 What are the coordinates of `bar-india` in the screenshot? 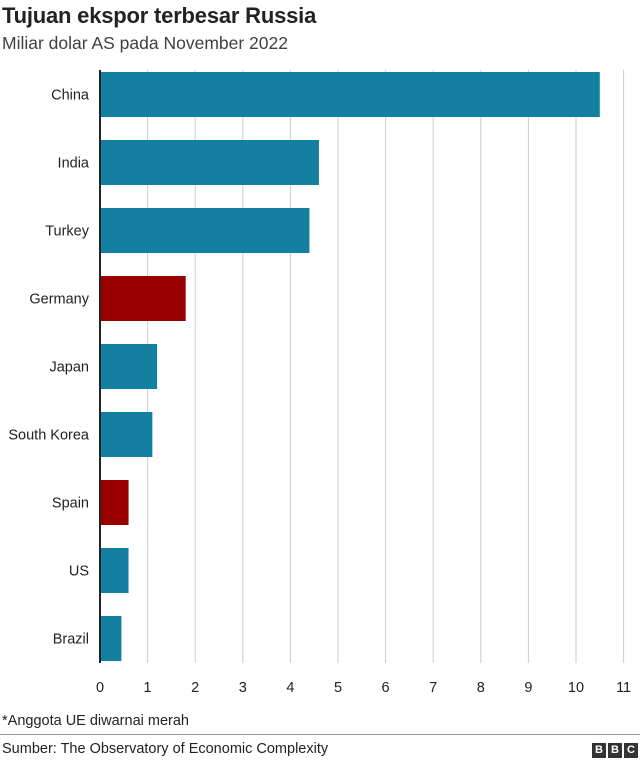 It's located at (209, 162).